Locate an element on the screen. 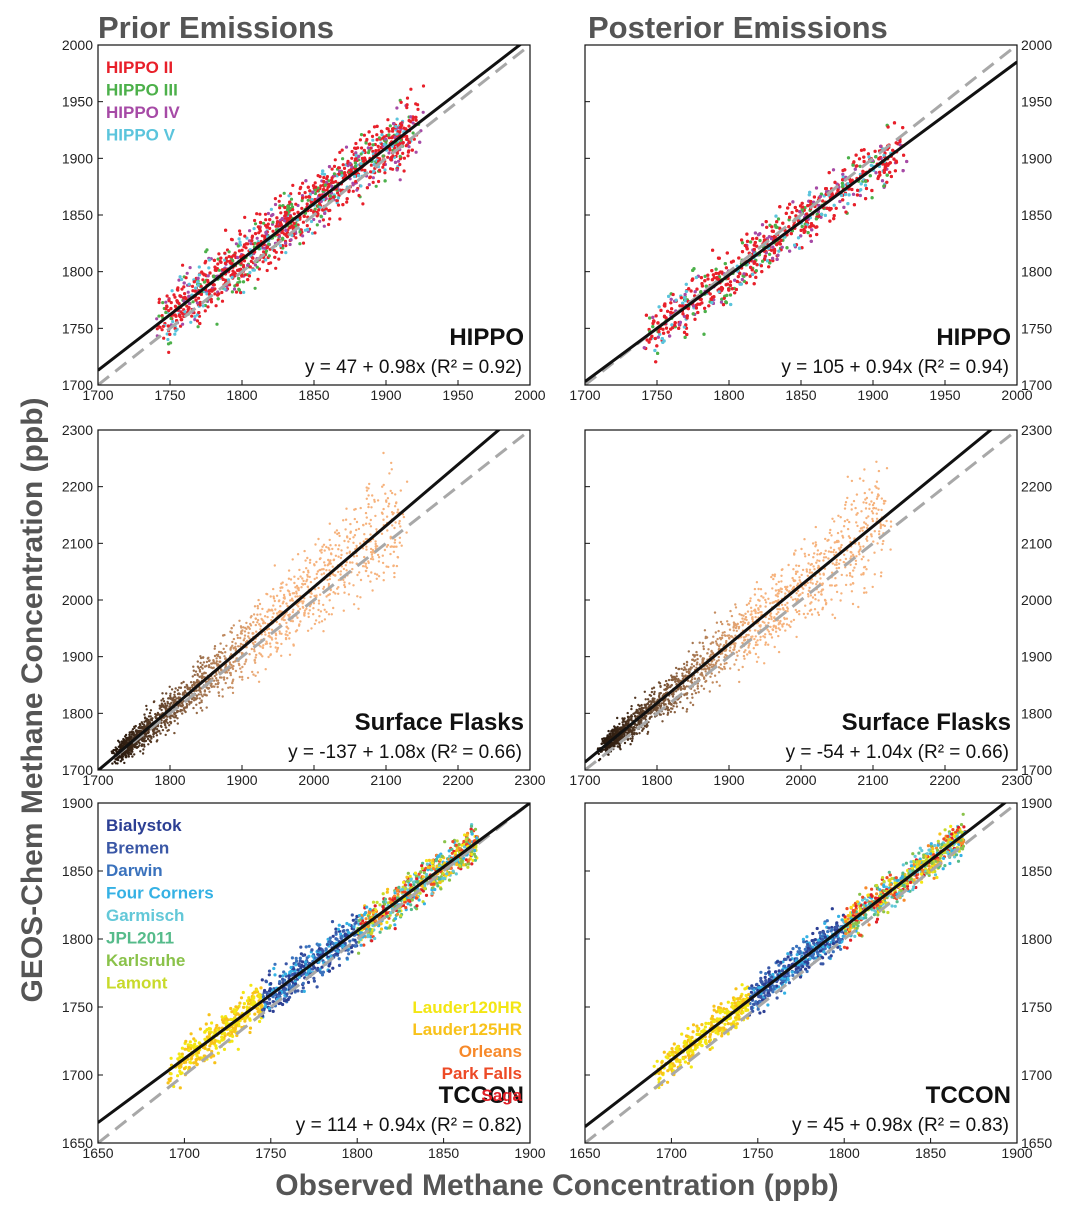 This screenshot has width=1066, height=1210. dataset-label: HIPPO is located at coordinates (486, 337).